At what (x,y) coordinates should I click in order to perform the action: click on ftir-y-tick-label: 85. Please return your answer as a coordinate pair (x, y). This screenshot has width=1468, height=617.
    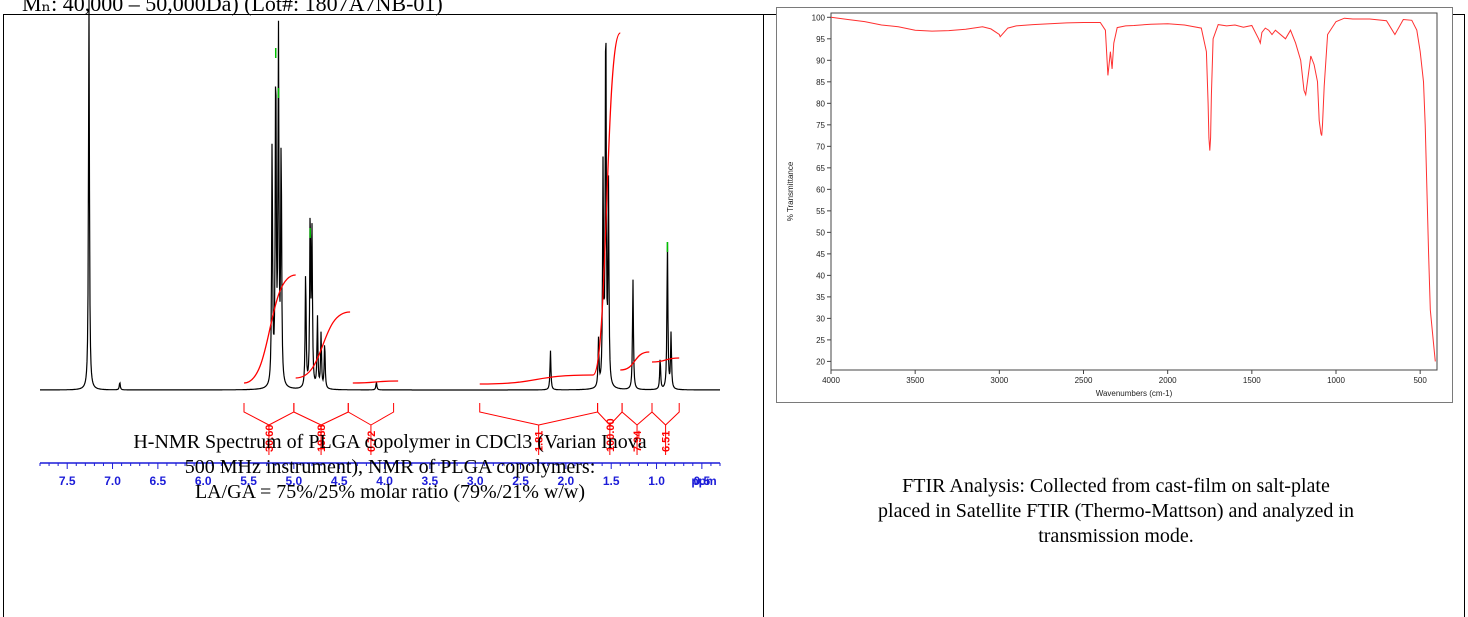
    Looking at the image, I should click on (820, 82).